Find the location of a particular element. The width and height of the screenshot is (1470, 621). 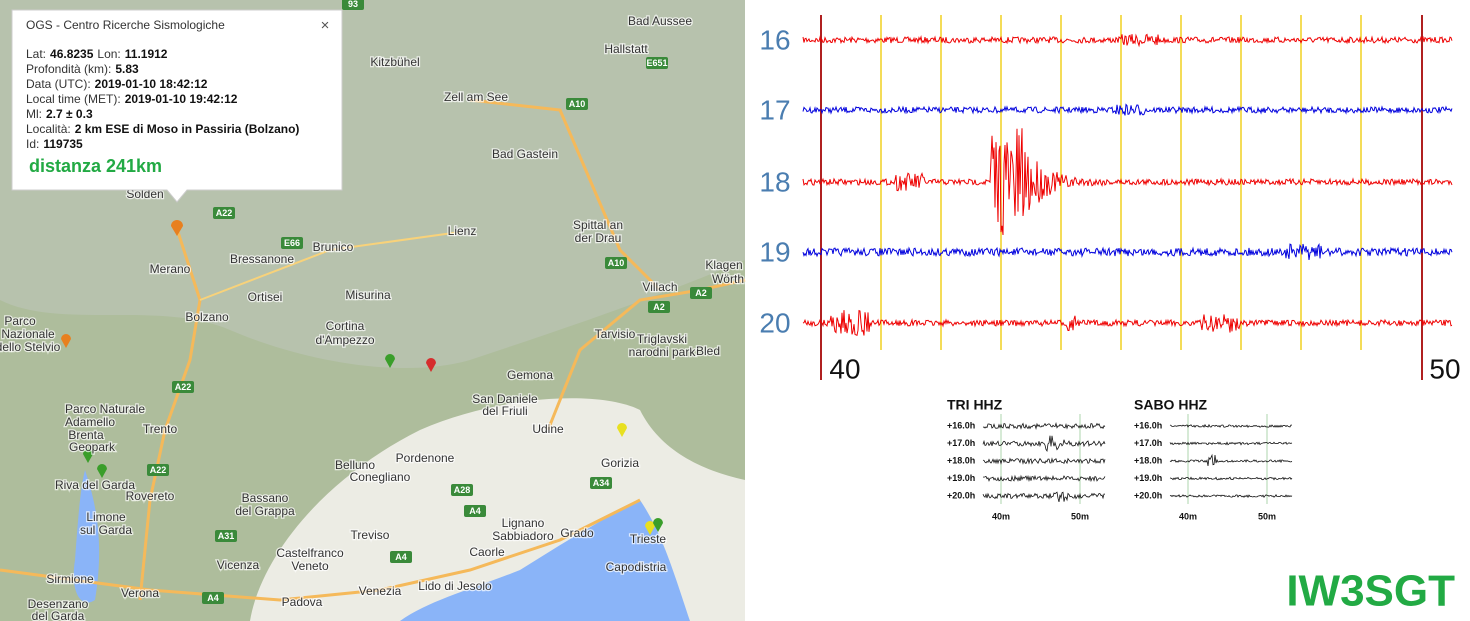

place-label: Adamello is located at coordinates (90, 422).